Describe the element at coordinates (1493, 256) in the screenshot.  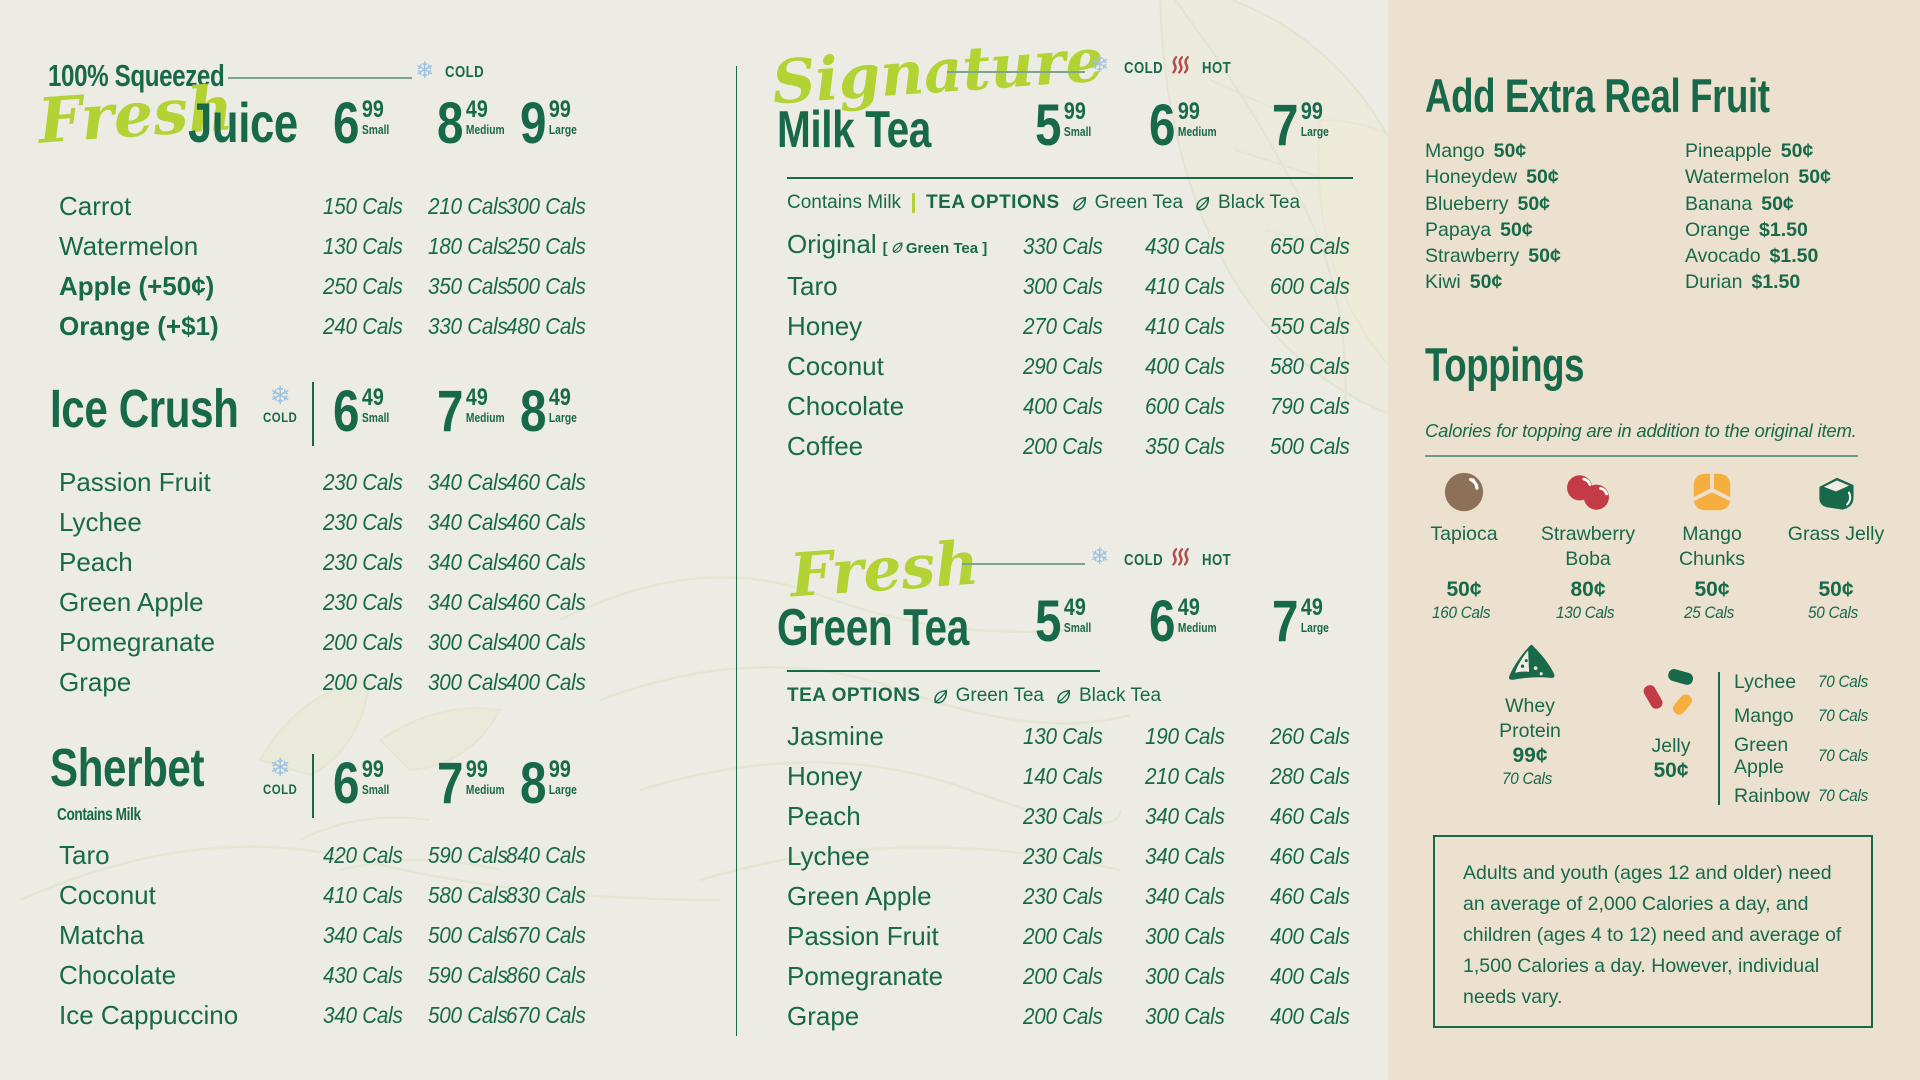
I see `fruit-item: Strawberry 50¢` at that location.